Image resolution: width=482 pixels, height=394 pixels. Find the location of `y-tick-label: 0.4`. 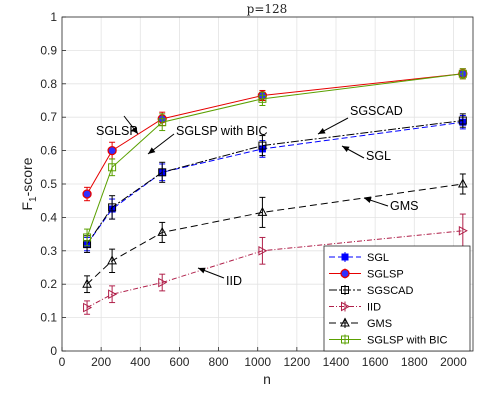

y-tick-label: 0.4 is located at coordinates (48, 217).